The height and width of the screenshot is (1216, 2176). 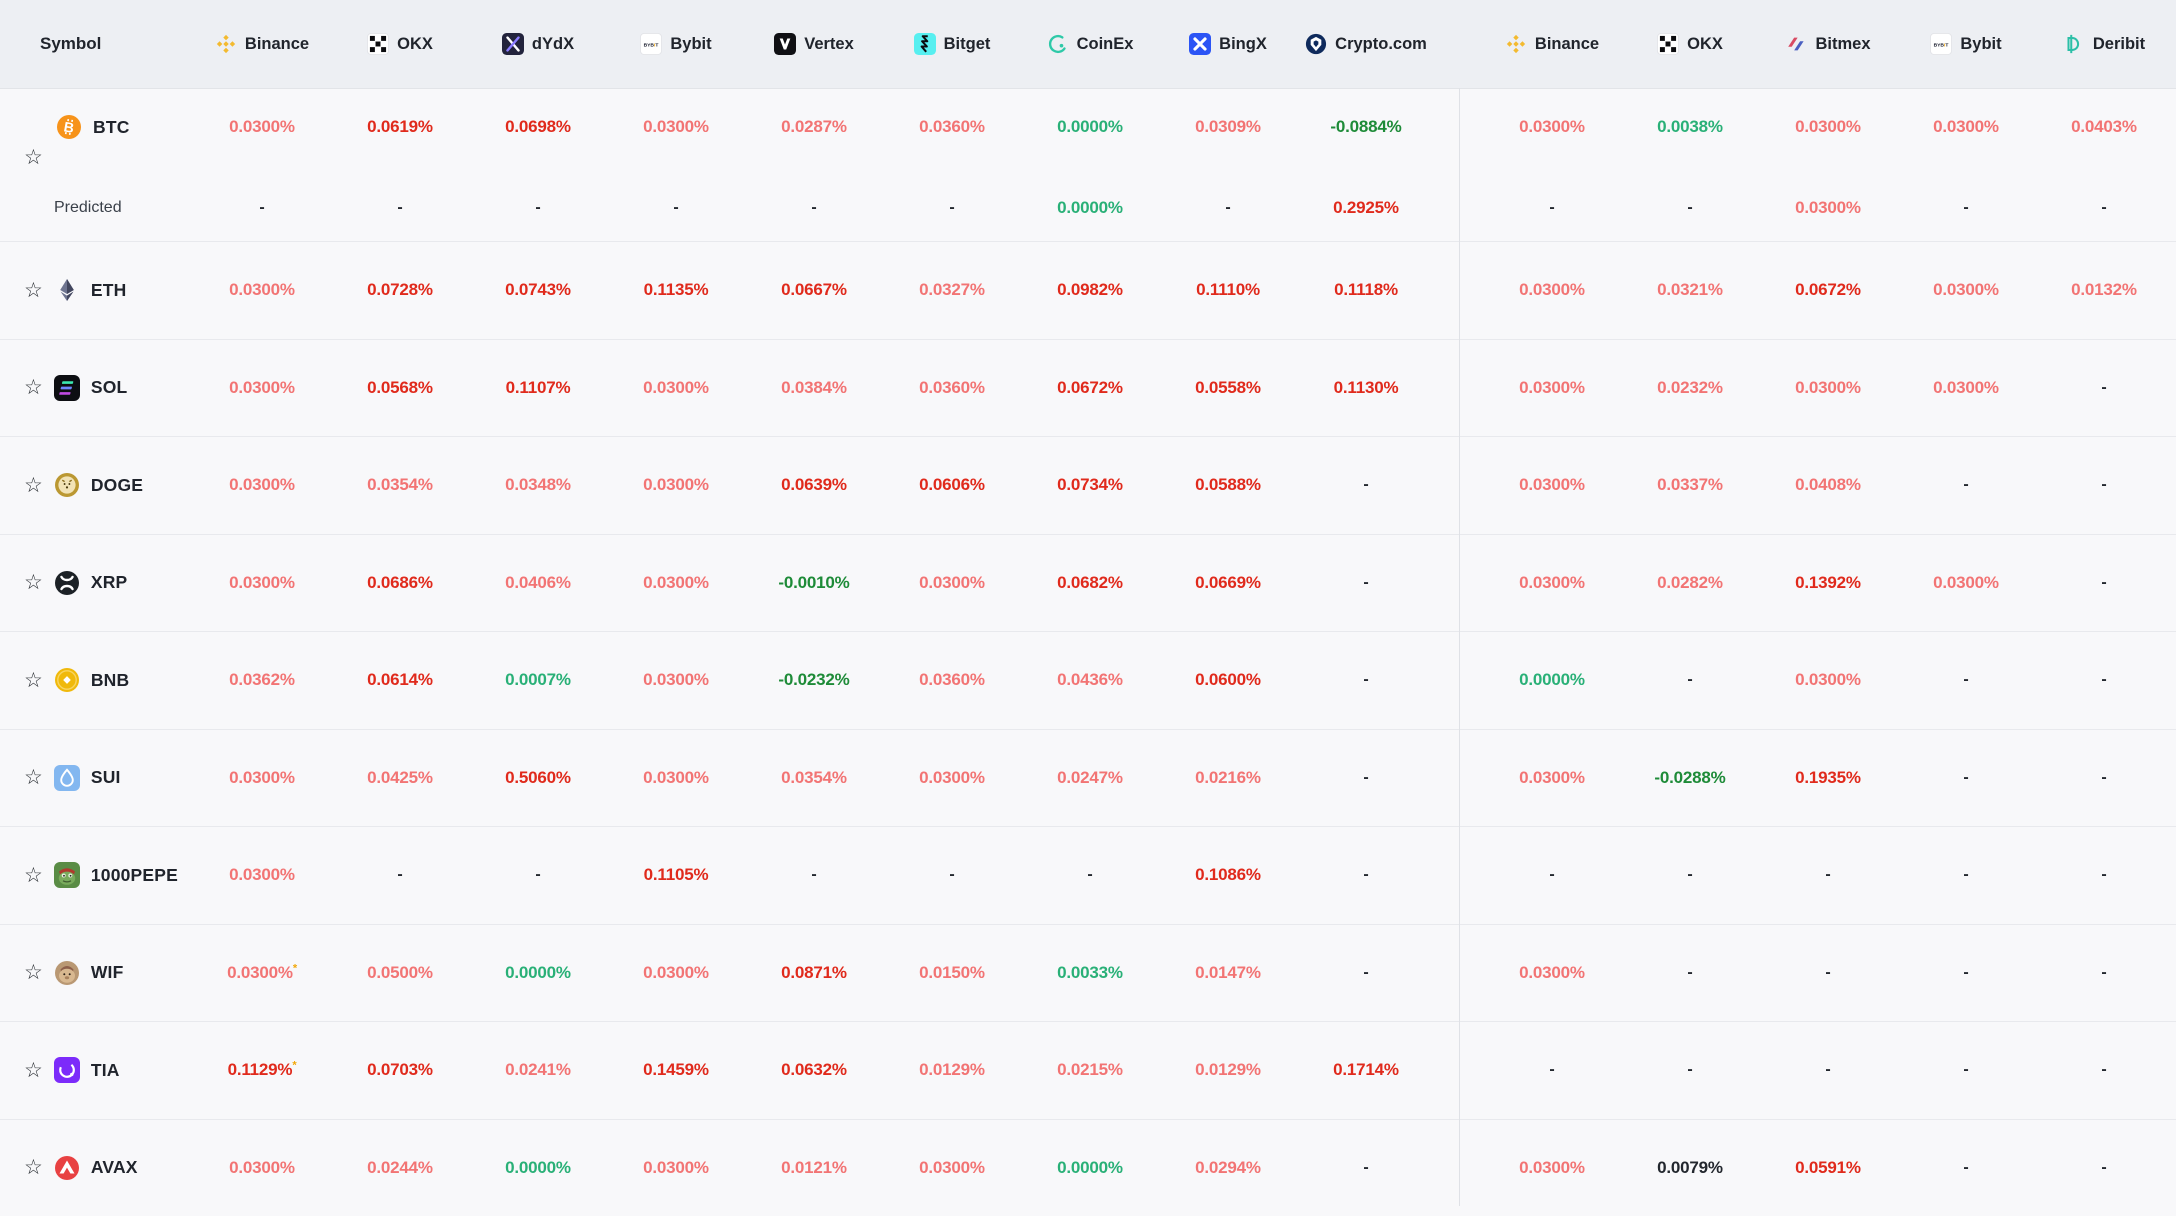 I want to click on rate-cell: 0.0241%, so click(x=538, y=1070).